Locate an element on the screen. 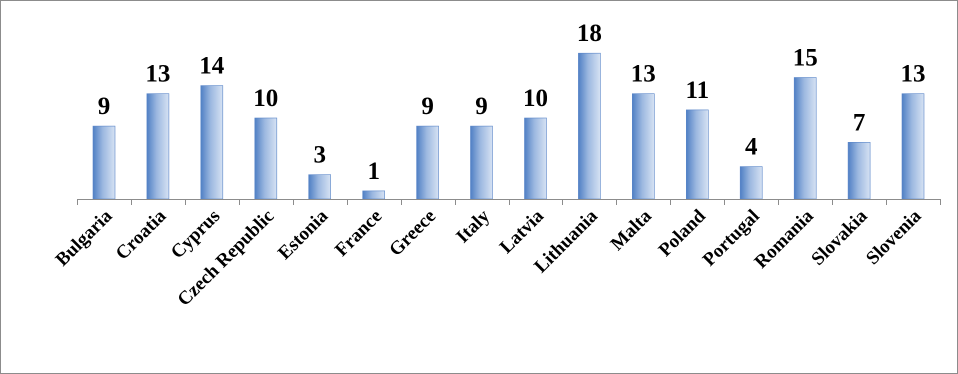 This screenshot has height=374, width=958. category-label: France is located at coordinates (358, 233).